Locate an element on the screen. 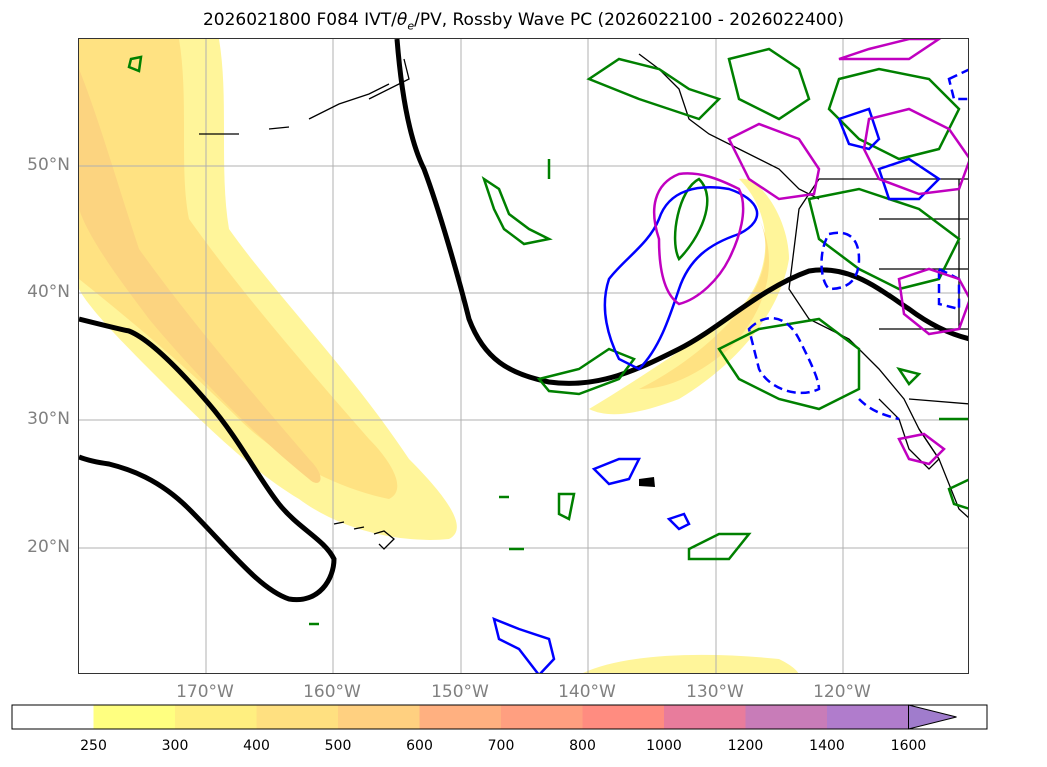 The image size is (1047, 767). title-theta-subscript: e is located at coordinates (411, 26).